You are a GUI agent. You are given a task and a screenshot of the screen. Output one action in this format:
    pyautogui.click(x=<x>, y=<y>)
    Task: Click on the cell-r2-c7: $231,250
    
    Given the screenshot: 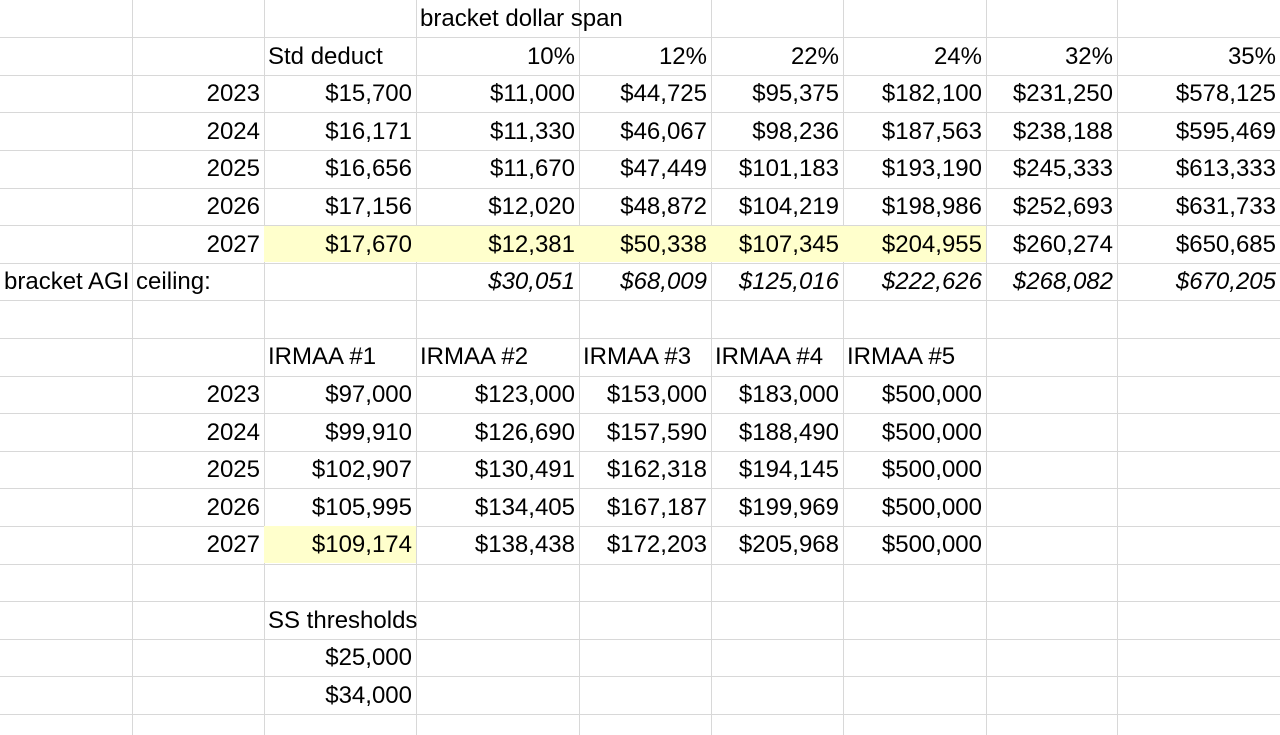 What is the action you would take?
    pyautogui.click(x=1062, y=94)
    